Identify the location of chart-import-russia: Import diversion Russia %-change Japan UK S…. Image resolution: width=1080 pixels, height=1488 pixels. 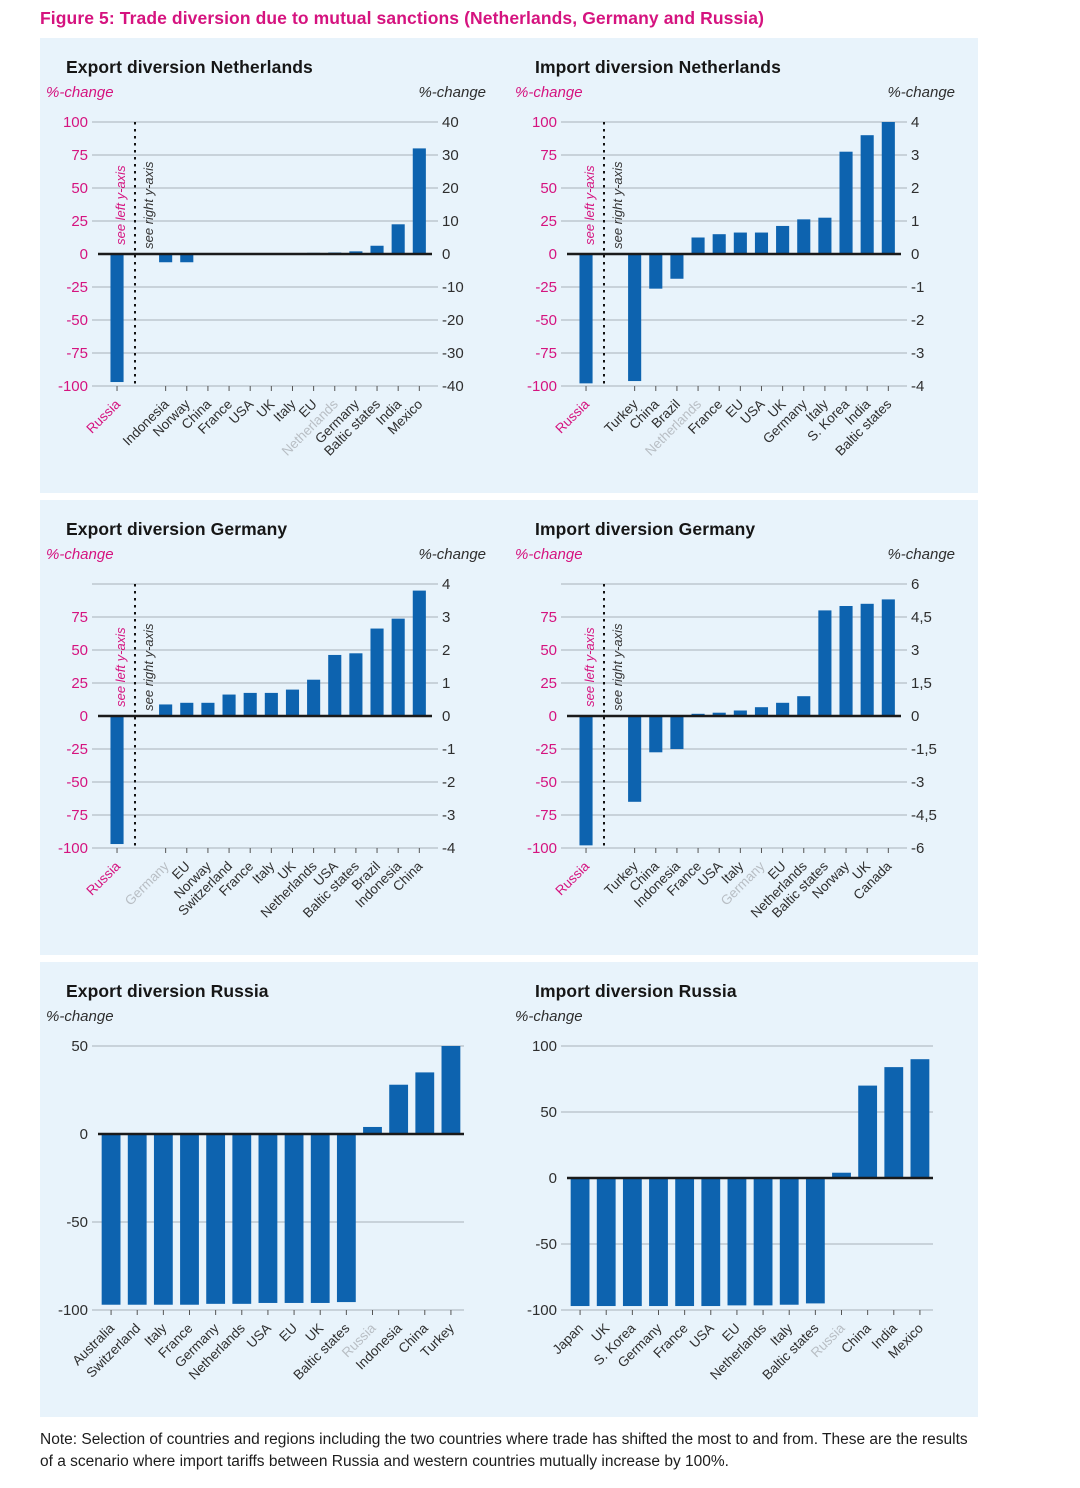
(743, 1196).